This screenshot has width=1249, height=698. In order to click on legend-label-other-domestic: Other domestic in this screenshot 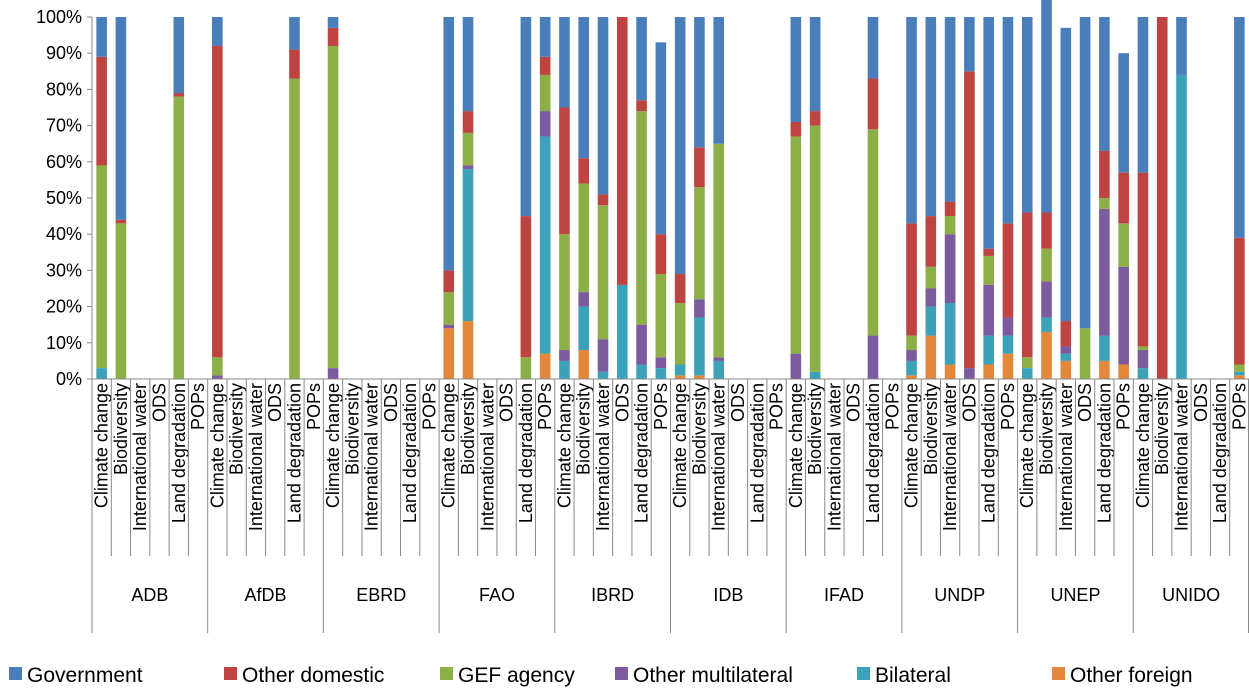, I will do `click(313, 675)`.